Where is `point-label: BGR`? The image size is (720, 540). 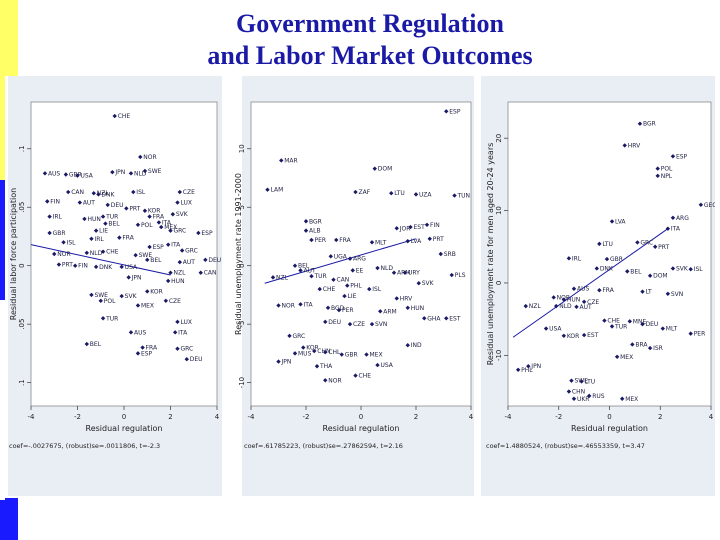 point-label: BGR is located at coordinates (649, 124).